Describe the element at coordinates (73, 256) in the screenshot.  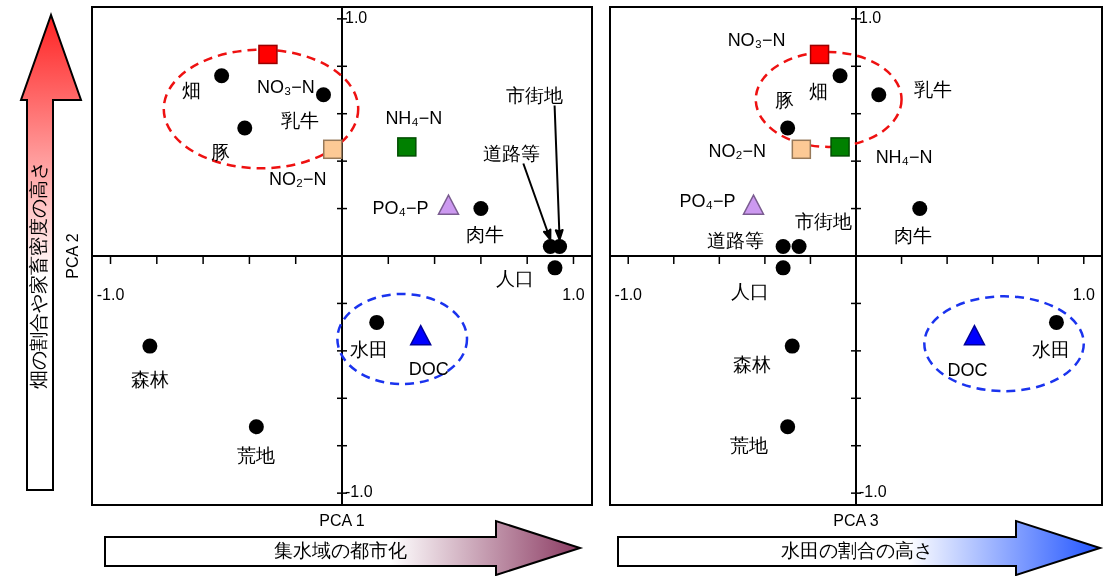
I see `y-axis-title: PCA 2` at that location.